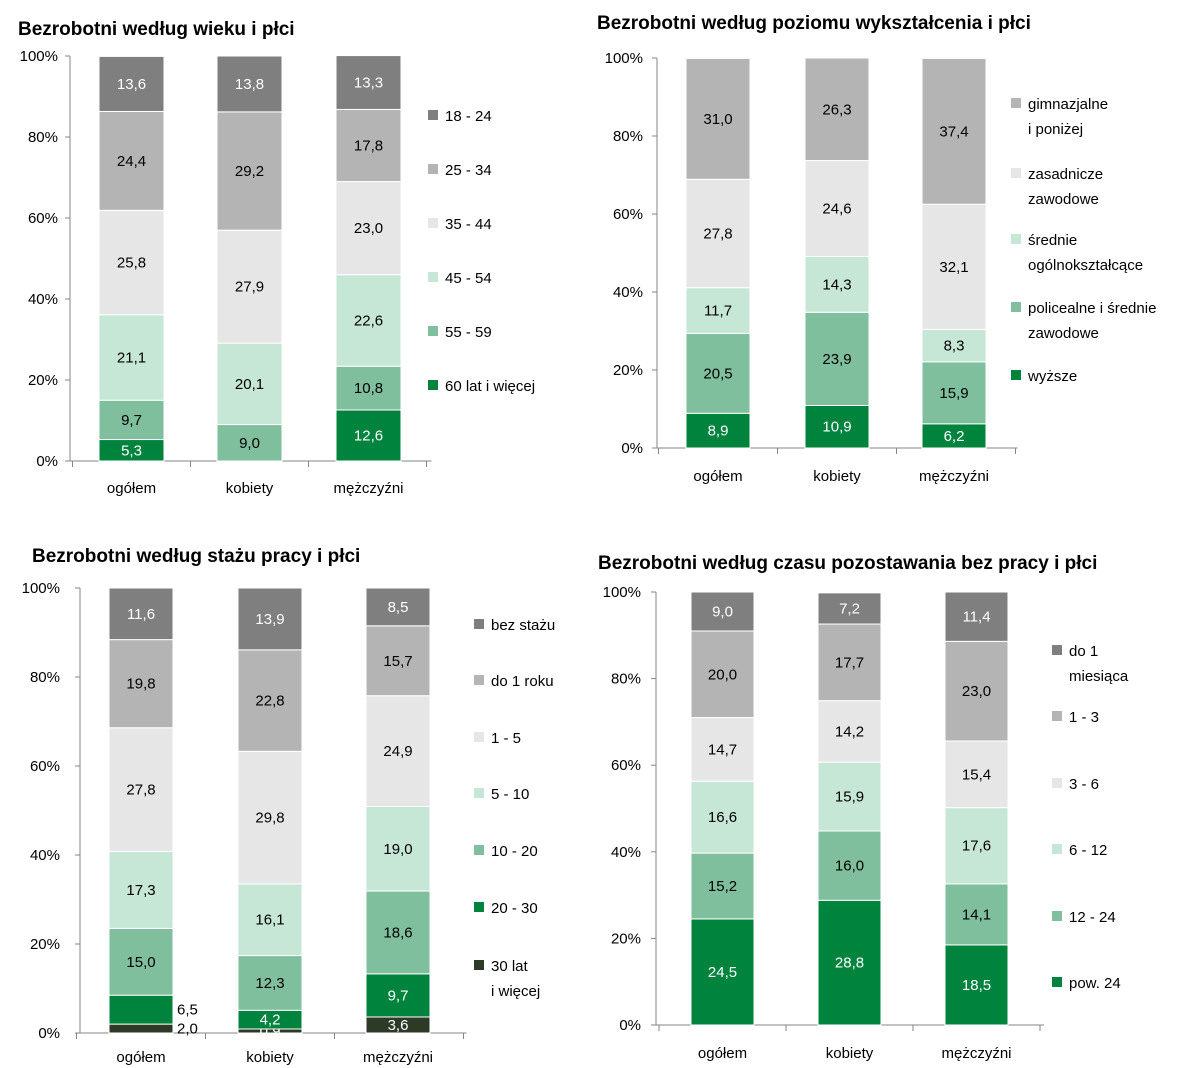  I want to click on data-label: 9,0, so click(249, 443).